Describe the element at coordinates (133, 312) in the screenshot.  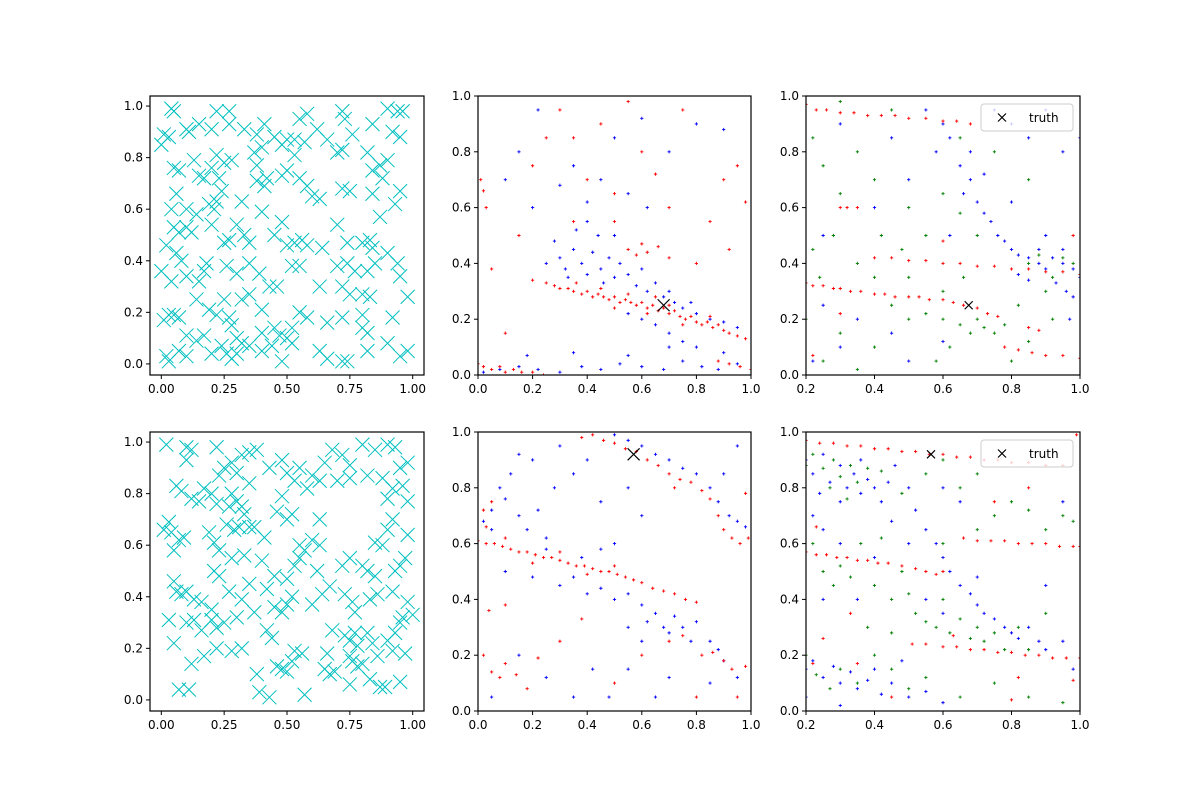
I see `y-tick-label: 0.2` at that location.